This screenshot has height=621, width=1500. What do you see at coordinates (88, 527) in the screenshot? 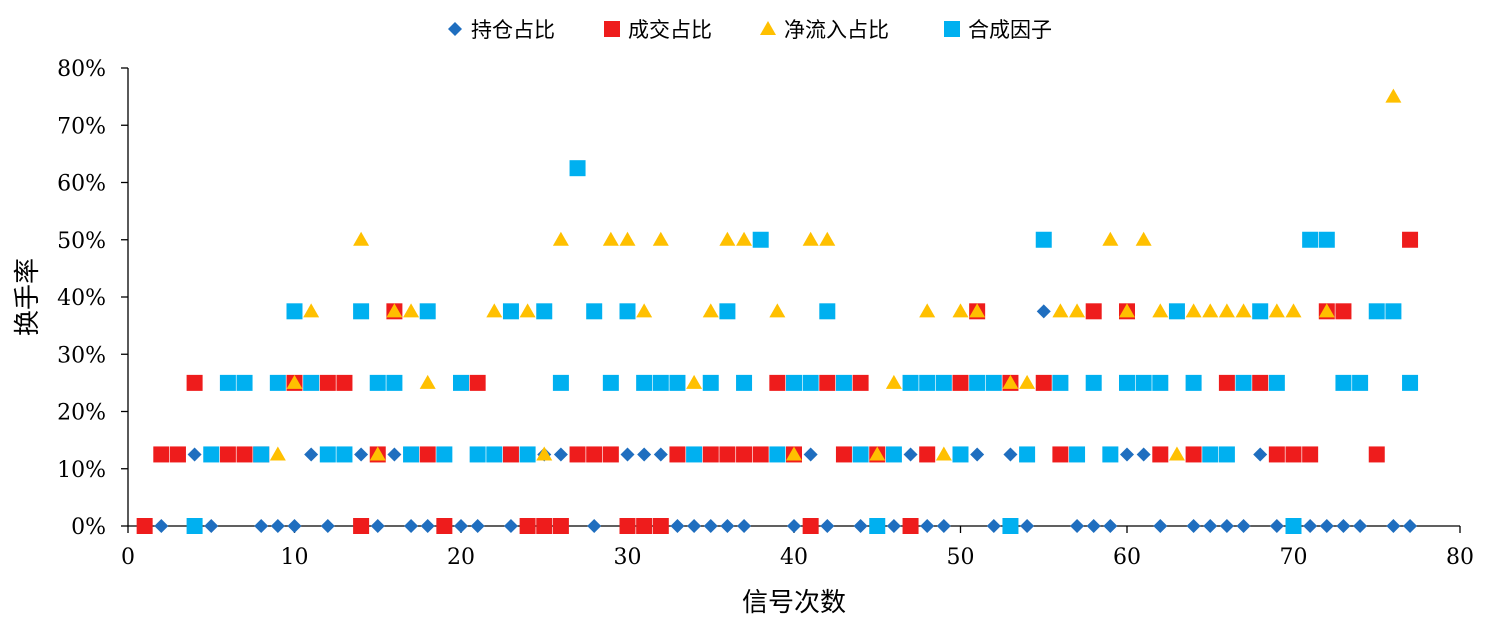
I see `y-tick-label: 0%` at bounding box center [88, 527].